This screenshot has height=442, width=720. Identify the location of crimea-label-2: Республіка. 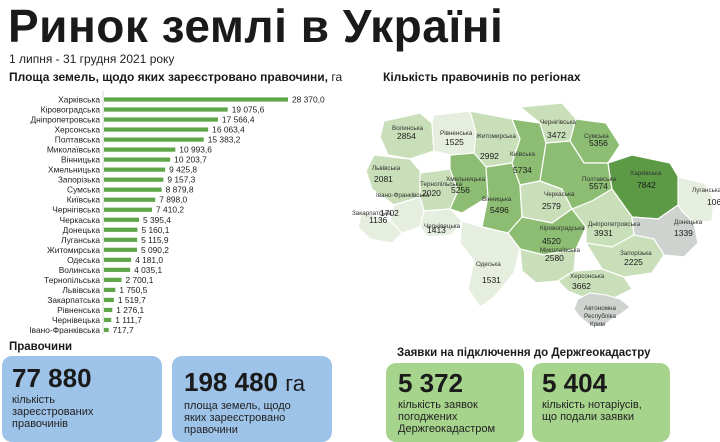
(600, 316).